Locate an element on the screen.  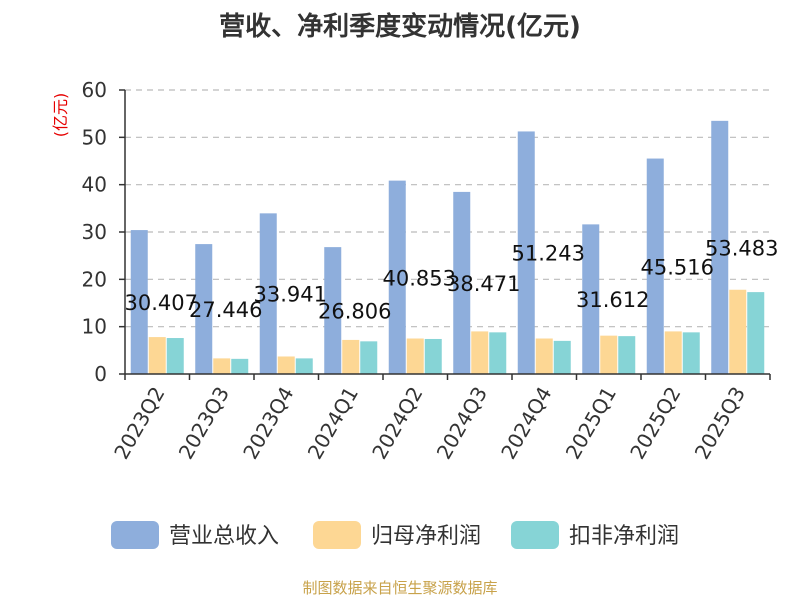
x-tick-label: 2023Q2 is located at coordinates (139, 423).